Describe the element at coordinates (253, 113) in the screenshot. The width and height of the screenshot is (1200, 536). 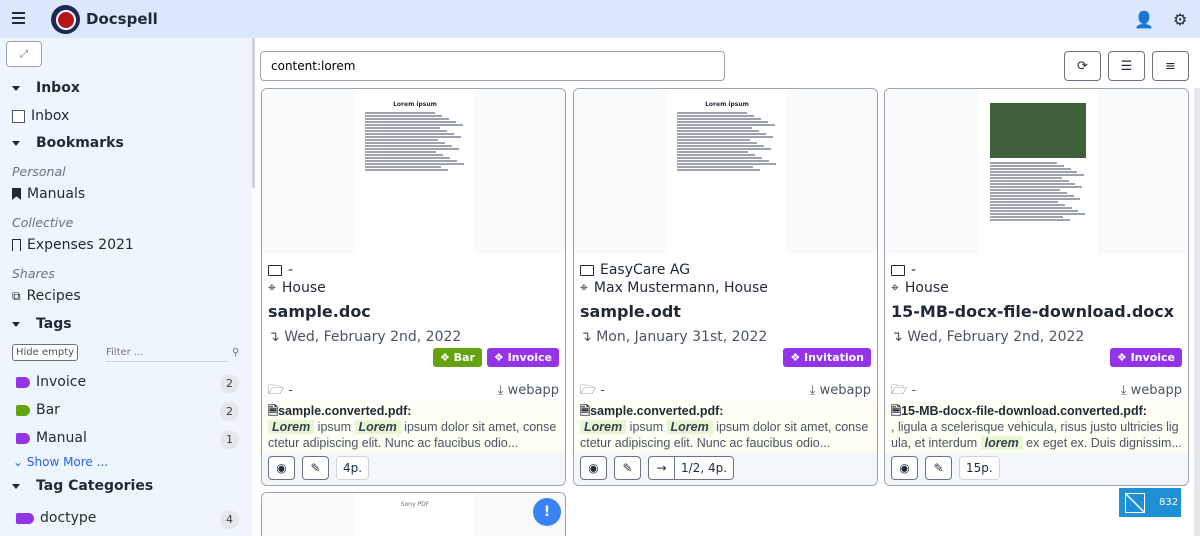
I see `sidebar-scrollbar` at that location.